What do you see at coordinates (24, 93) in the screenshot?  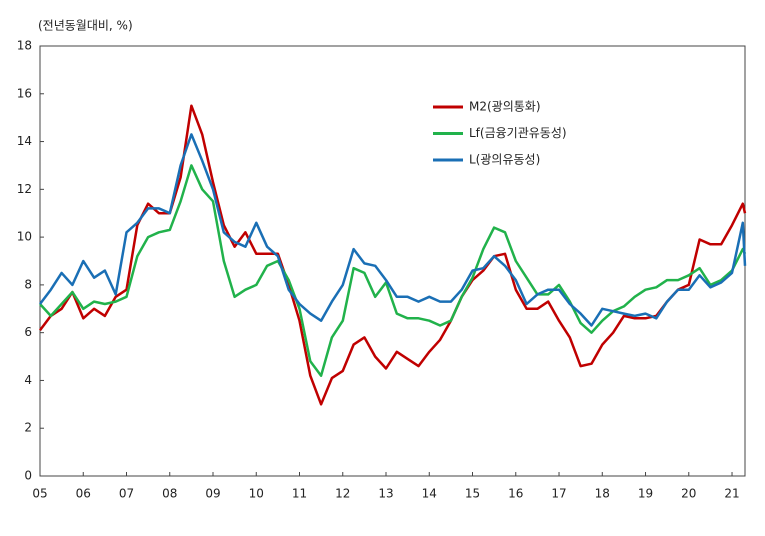 I see `y-tick-label: 16` at bounding box center [24, 93].